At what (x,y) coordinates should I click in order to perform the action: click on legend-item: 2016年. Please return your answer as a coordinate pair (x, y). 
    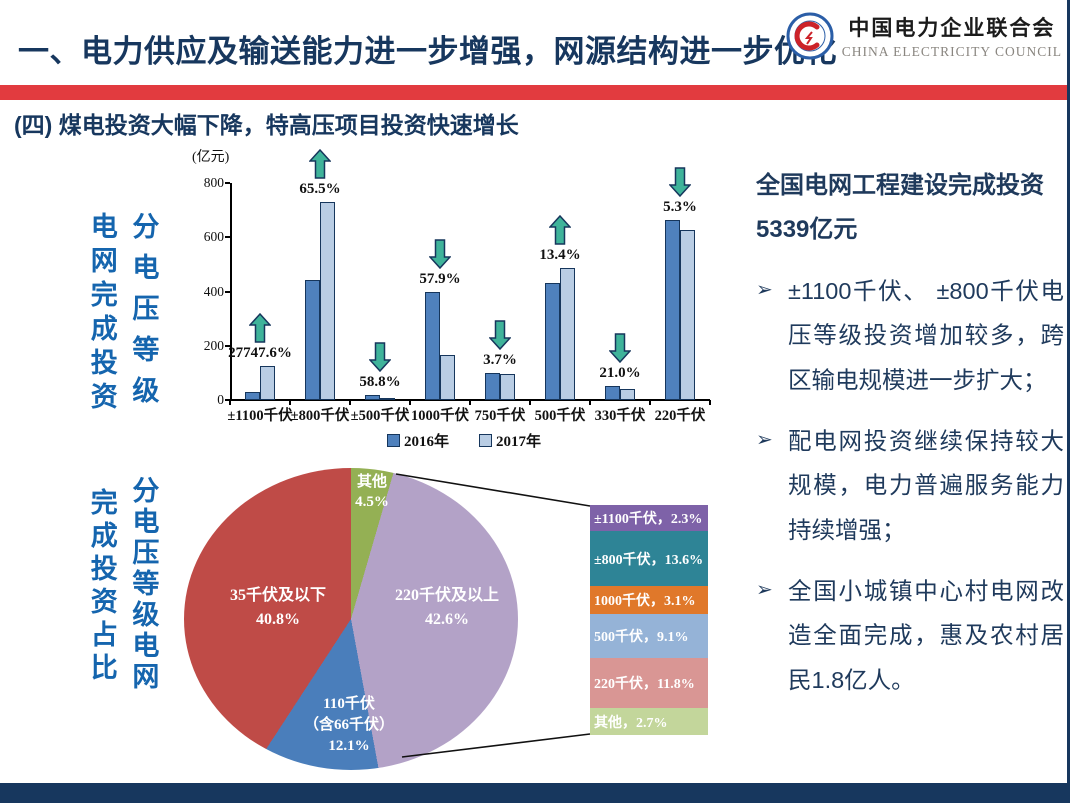
    Looking at the image, I should click on (417, 440).